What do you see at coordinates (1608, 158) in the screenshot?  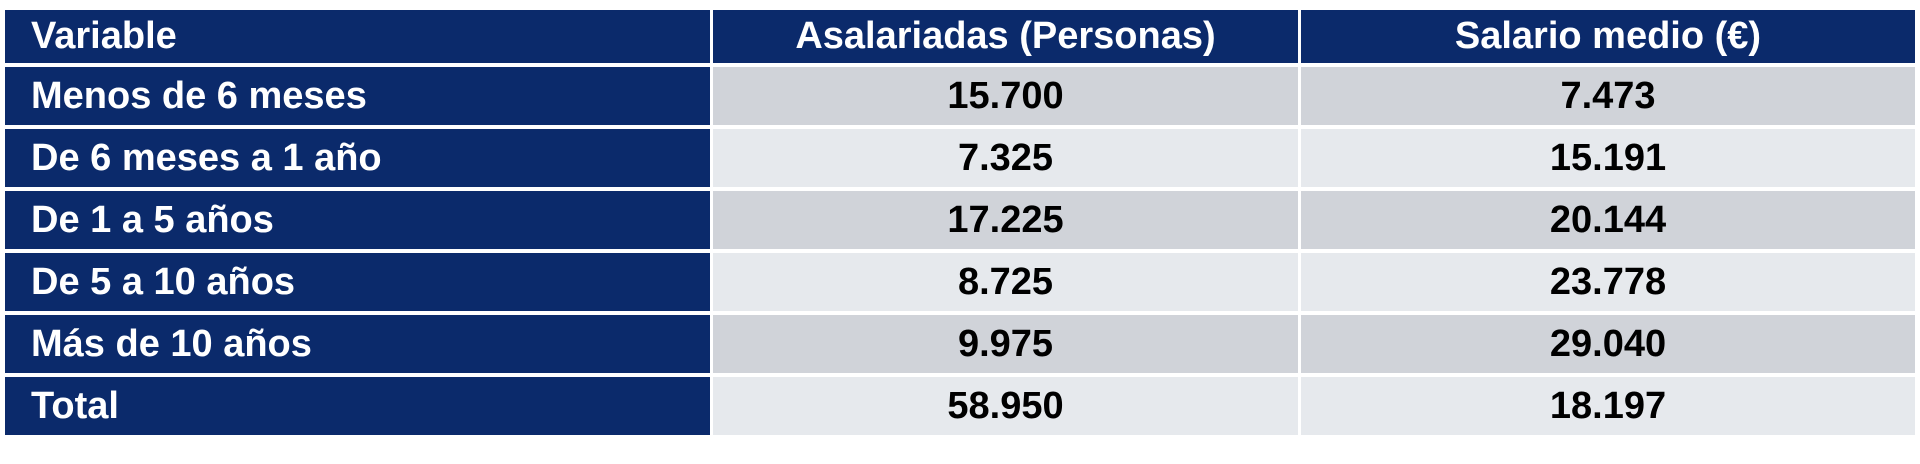 I see `salario-value: 15.191` at bounding box center [1608, 158].